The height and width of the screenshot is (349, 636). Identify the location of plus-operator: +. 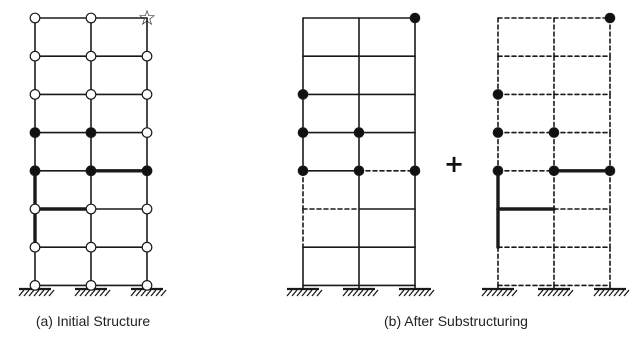
(454, 164).